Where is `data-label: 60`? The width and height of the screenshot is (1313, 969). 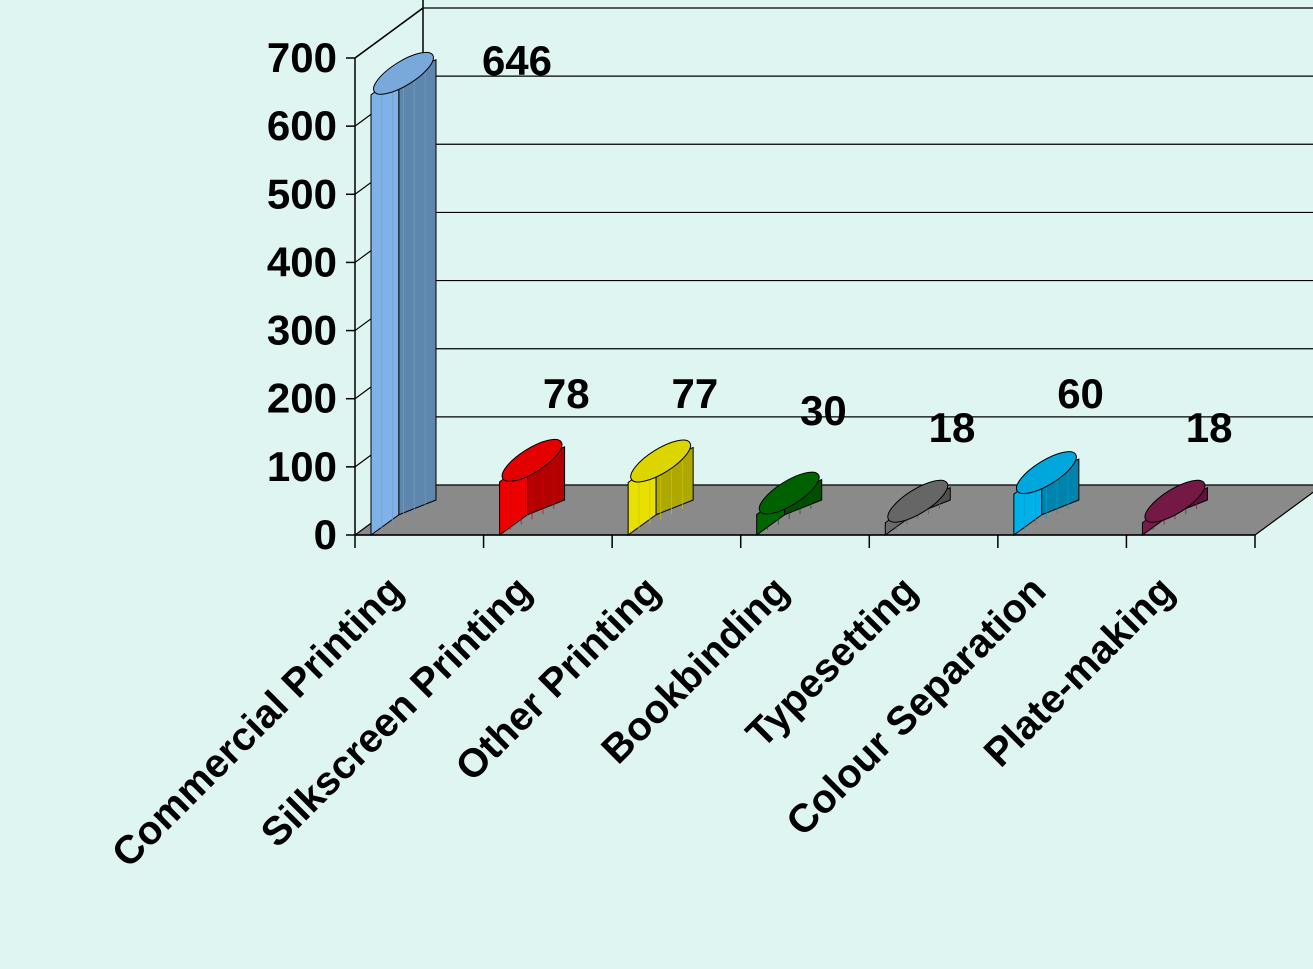
data-label: 60 is located at coordinates (1080, 393).